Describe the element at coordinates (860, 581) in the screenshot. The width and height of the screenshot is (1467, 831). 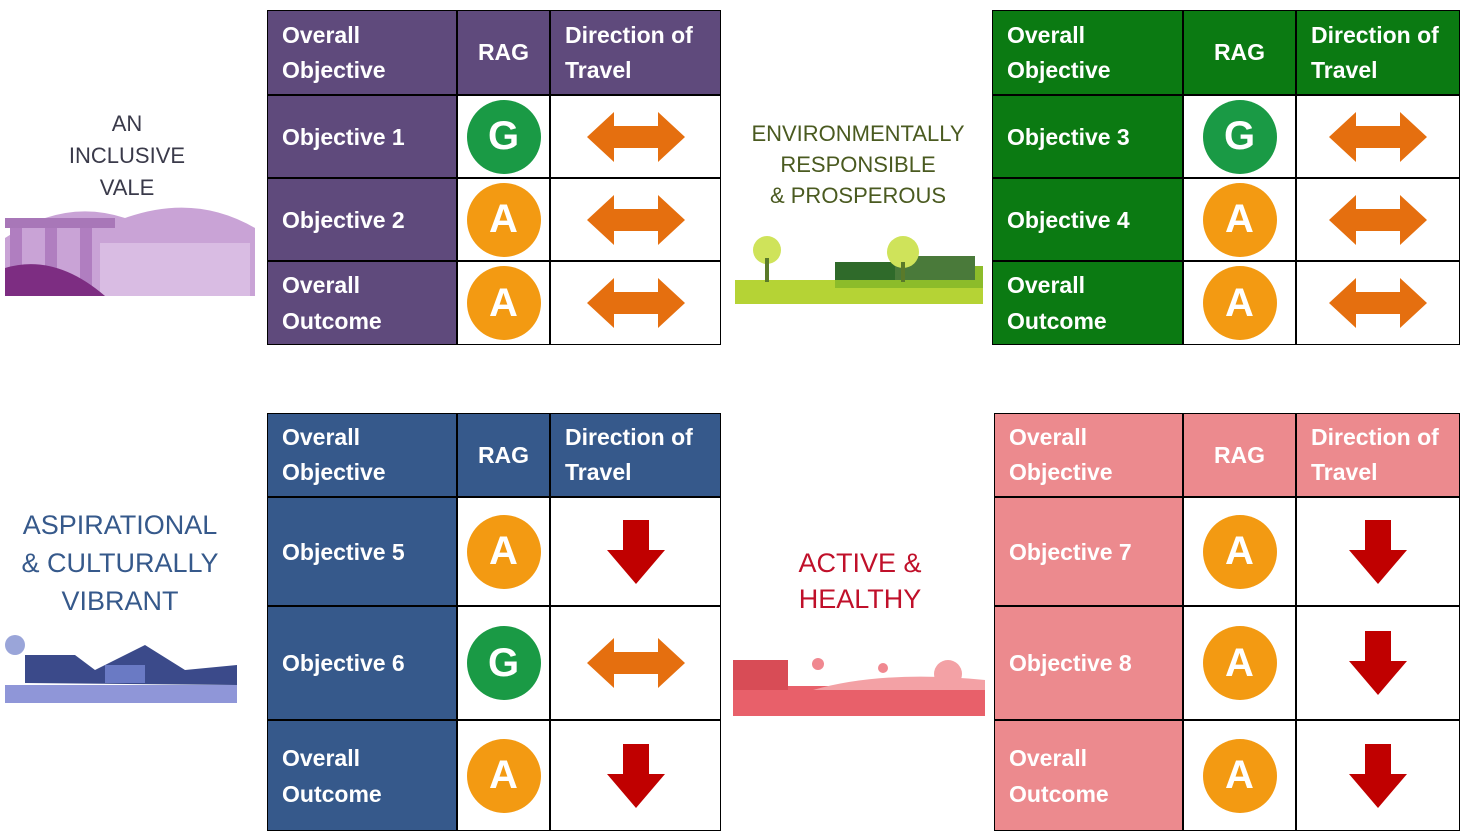
I see `theme-title: ACTIVE & HEALTHY` at that location.